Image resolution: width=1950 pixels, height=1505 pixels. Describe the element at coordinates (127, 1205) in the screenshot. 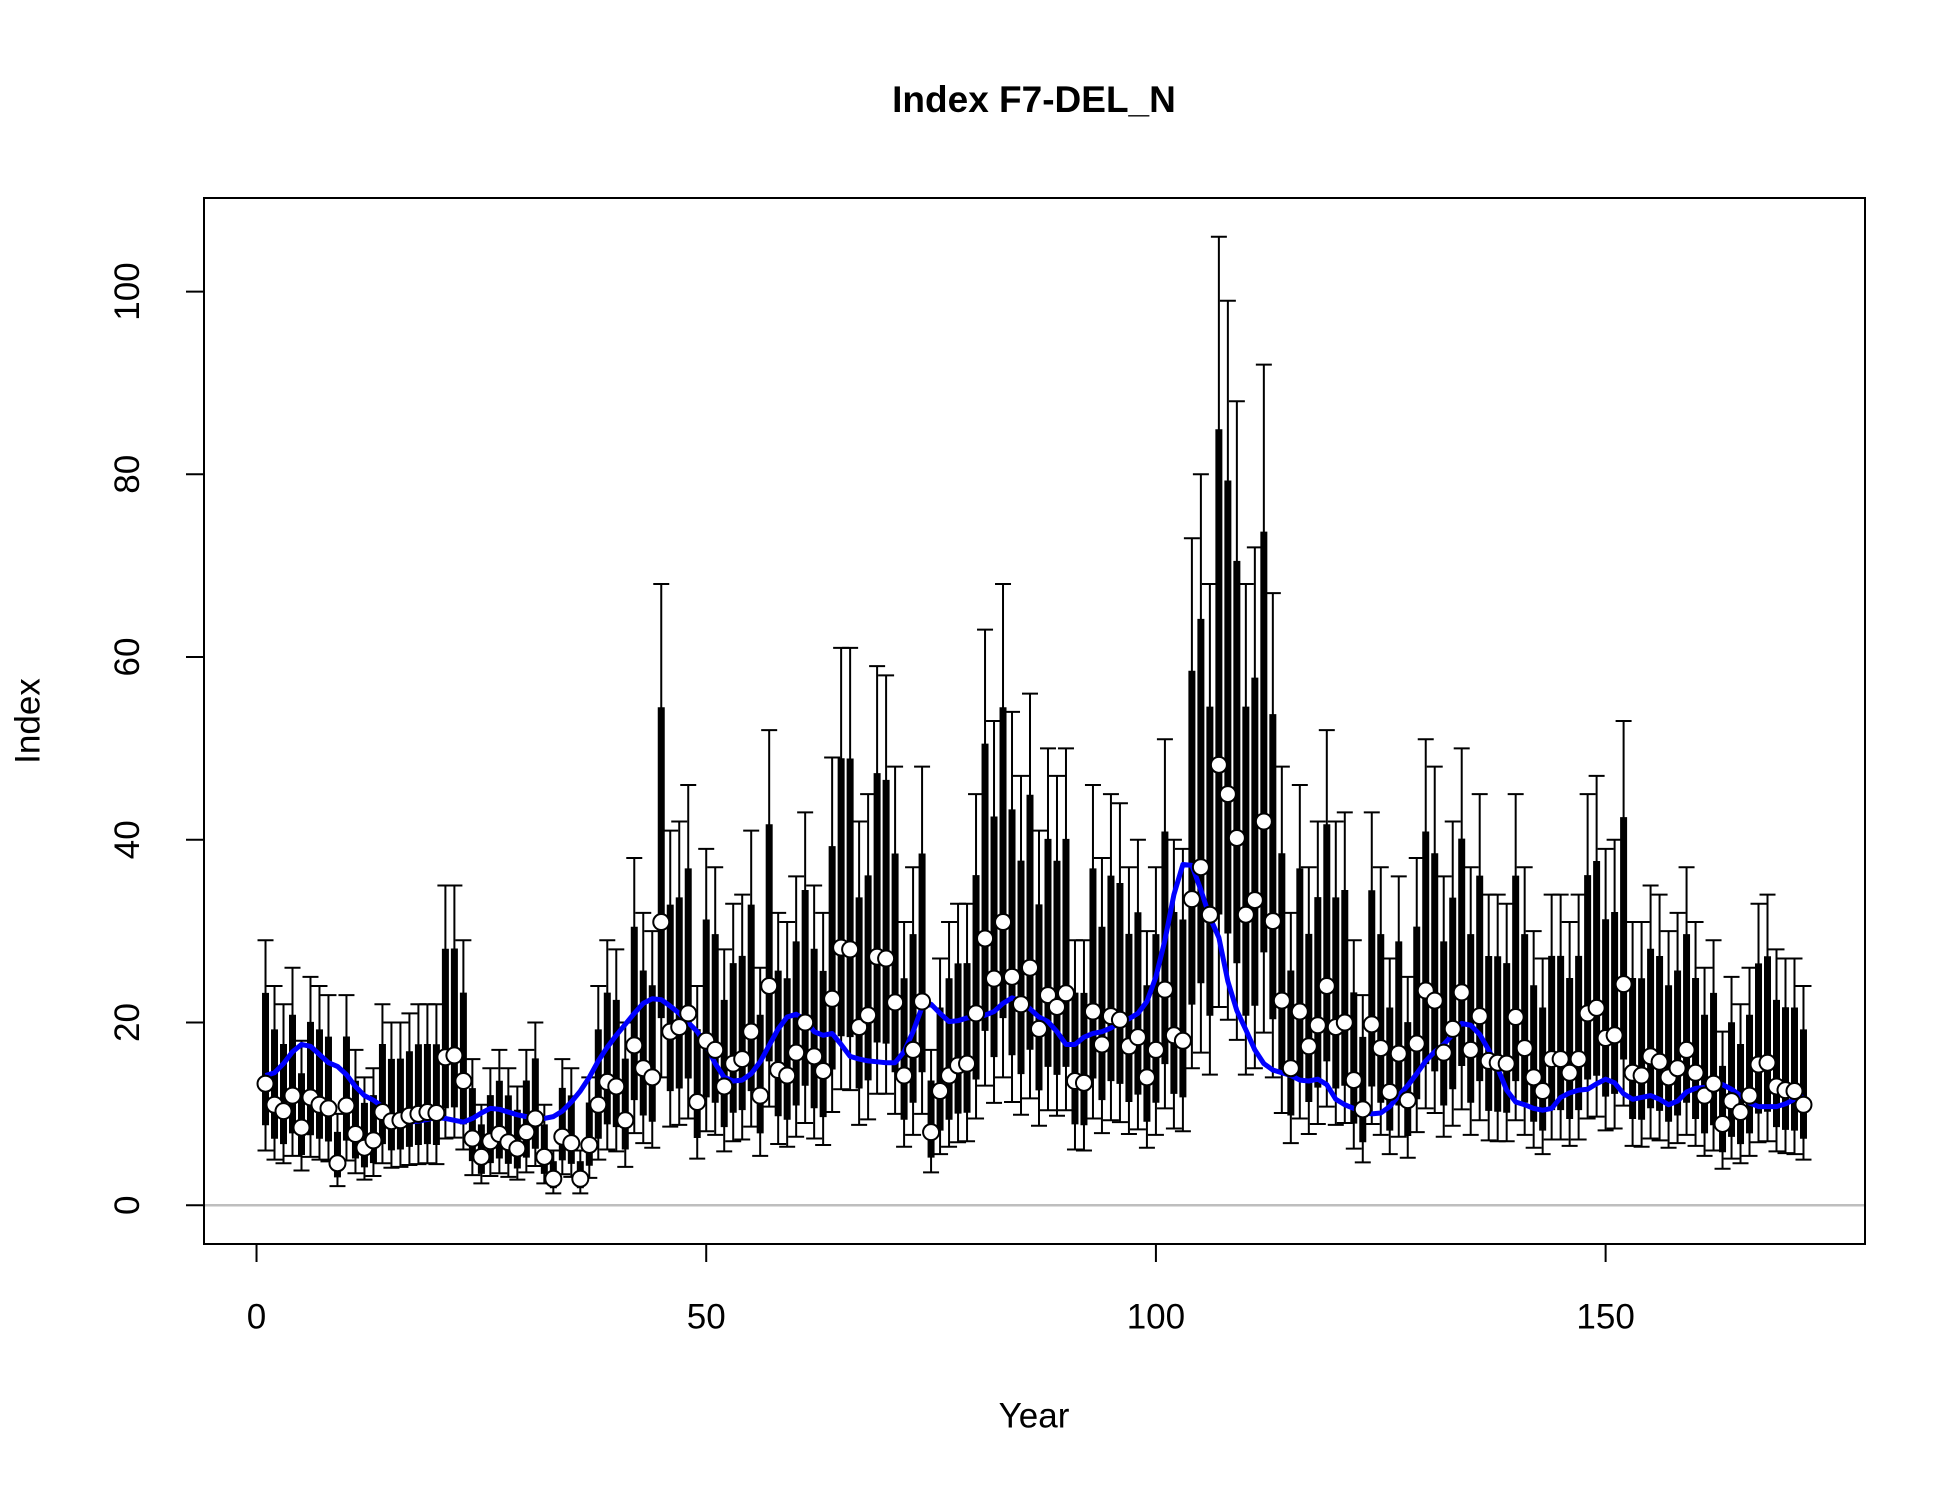

I see `y-tick-label: 0` at that location.